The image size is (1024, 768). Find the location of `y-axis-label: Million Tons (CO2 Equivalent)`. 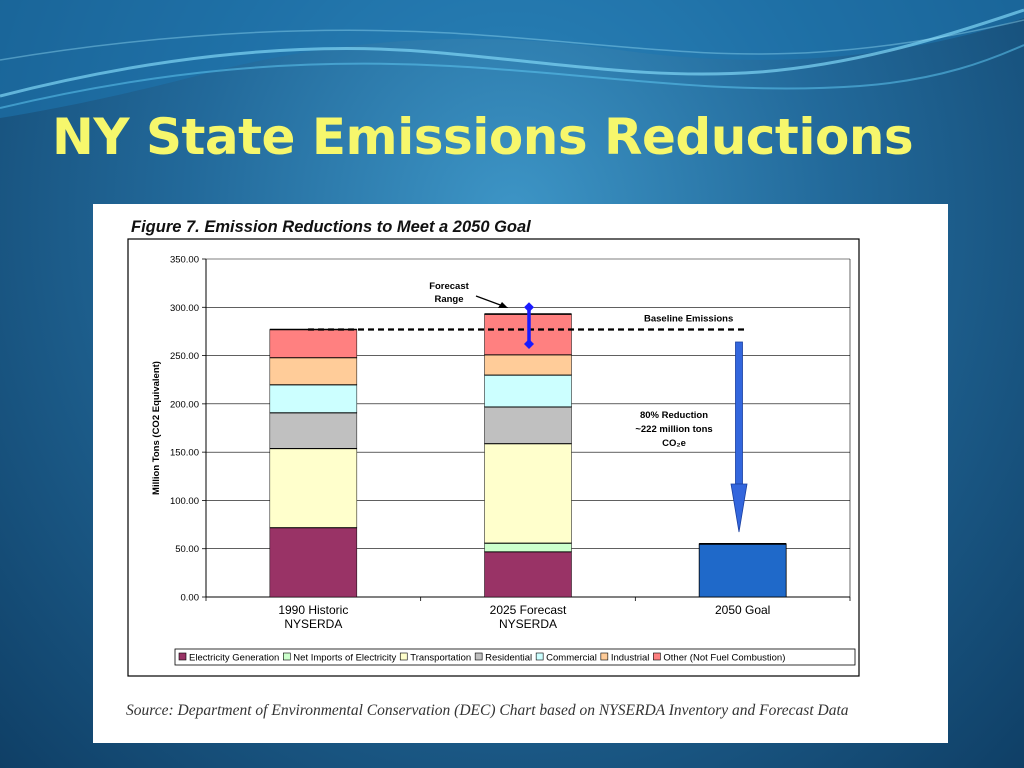

y-axis-label: Million Tons (CO2 Equivalent) is located at coordinates (156, 428).